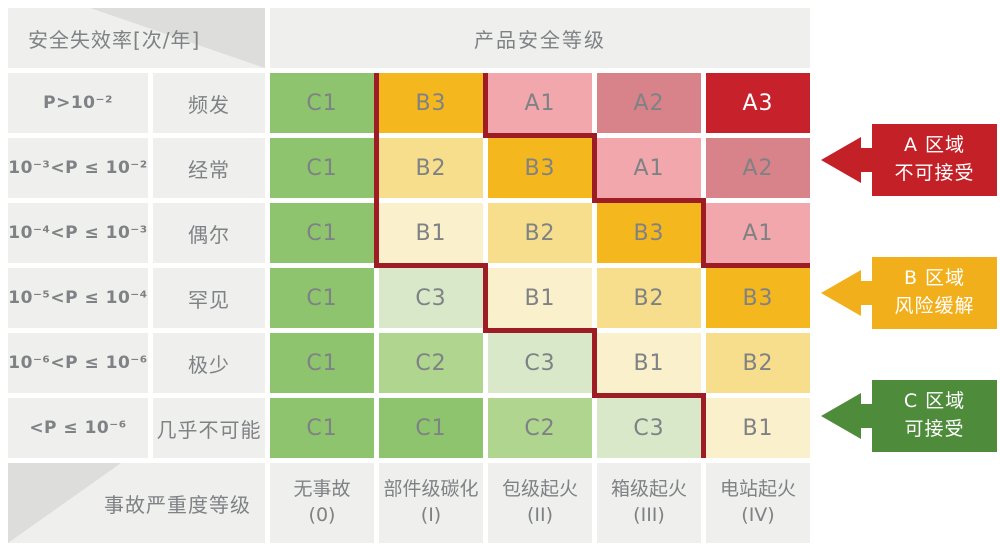 This screenshot has width=1000, height=551. I want to click on severity-grade: (IV), so click(758, 515).